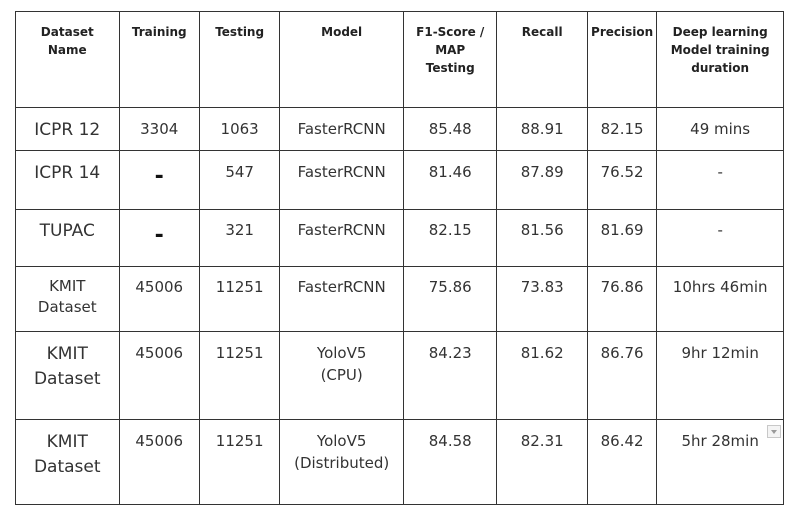  Describe the element at coordinates (67, 129) in the screenshot. I see `dataset-cell: ICPR 12` at that location.